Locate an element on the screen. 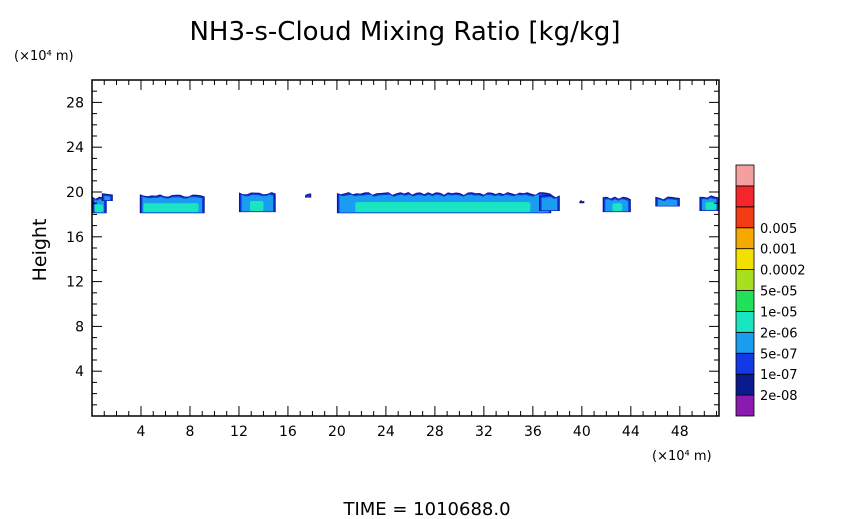 This screenshot has width=854, height=519. cloud-contour-outer is located at coordinates (582, 202).